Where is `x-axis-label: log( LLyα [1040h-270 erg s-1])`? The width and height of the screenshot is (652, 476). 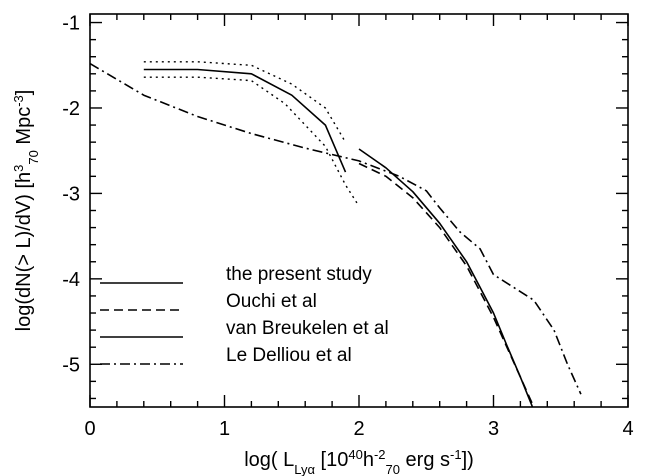 x-axis-label: log( LLyα [1040h-270 erg s-1]) is located at coordinates (359, 461).